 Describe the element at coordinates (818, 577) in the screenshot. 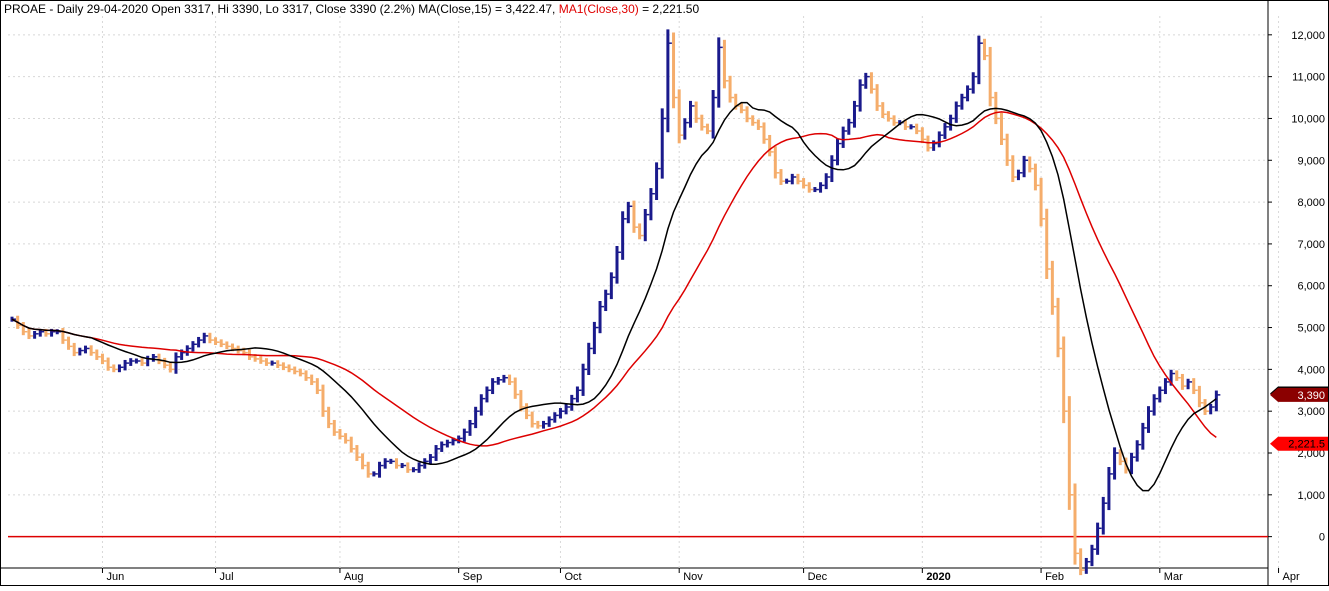

I see `x-tick-label: Dec` at that location.